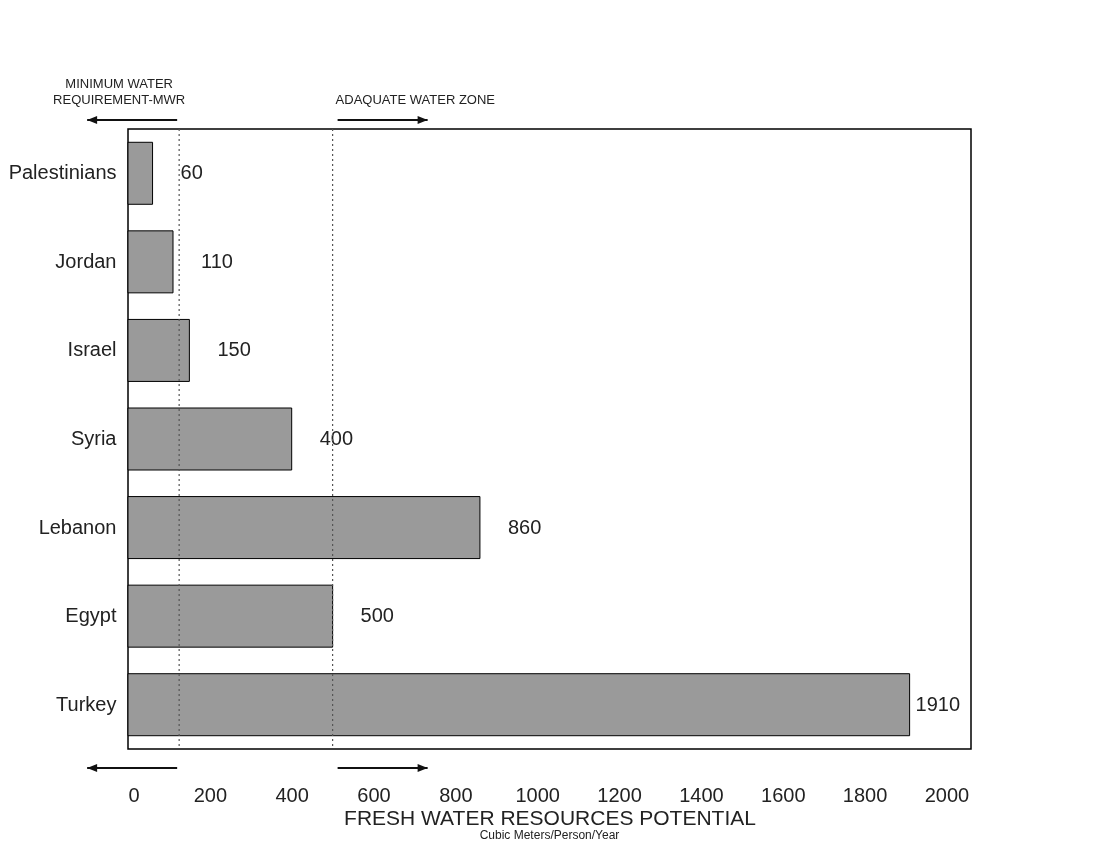  Describe the element at coordinates (91, 615) in the screenshot. I see `y-tick-label: Egypt` at that location.